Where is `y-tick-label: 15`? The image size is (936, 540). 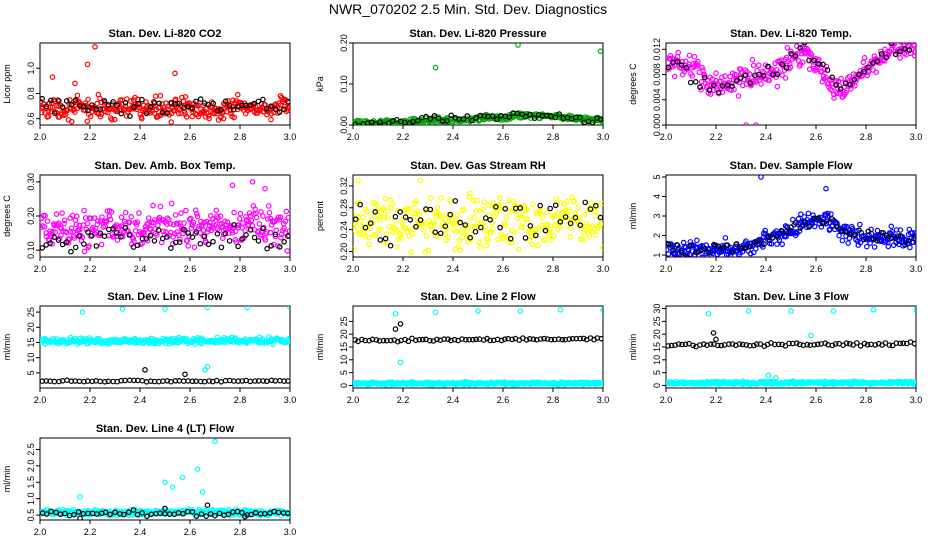
y-tick-label: 15 is located at coordinates (657, 347).